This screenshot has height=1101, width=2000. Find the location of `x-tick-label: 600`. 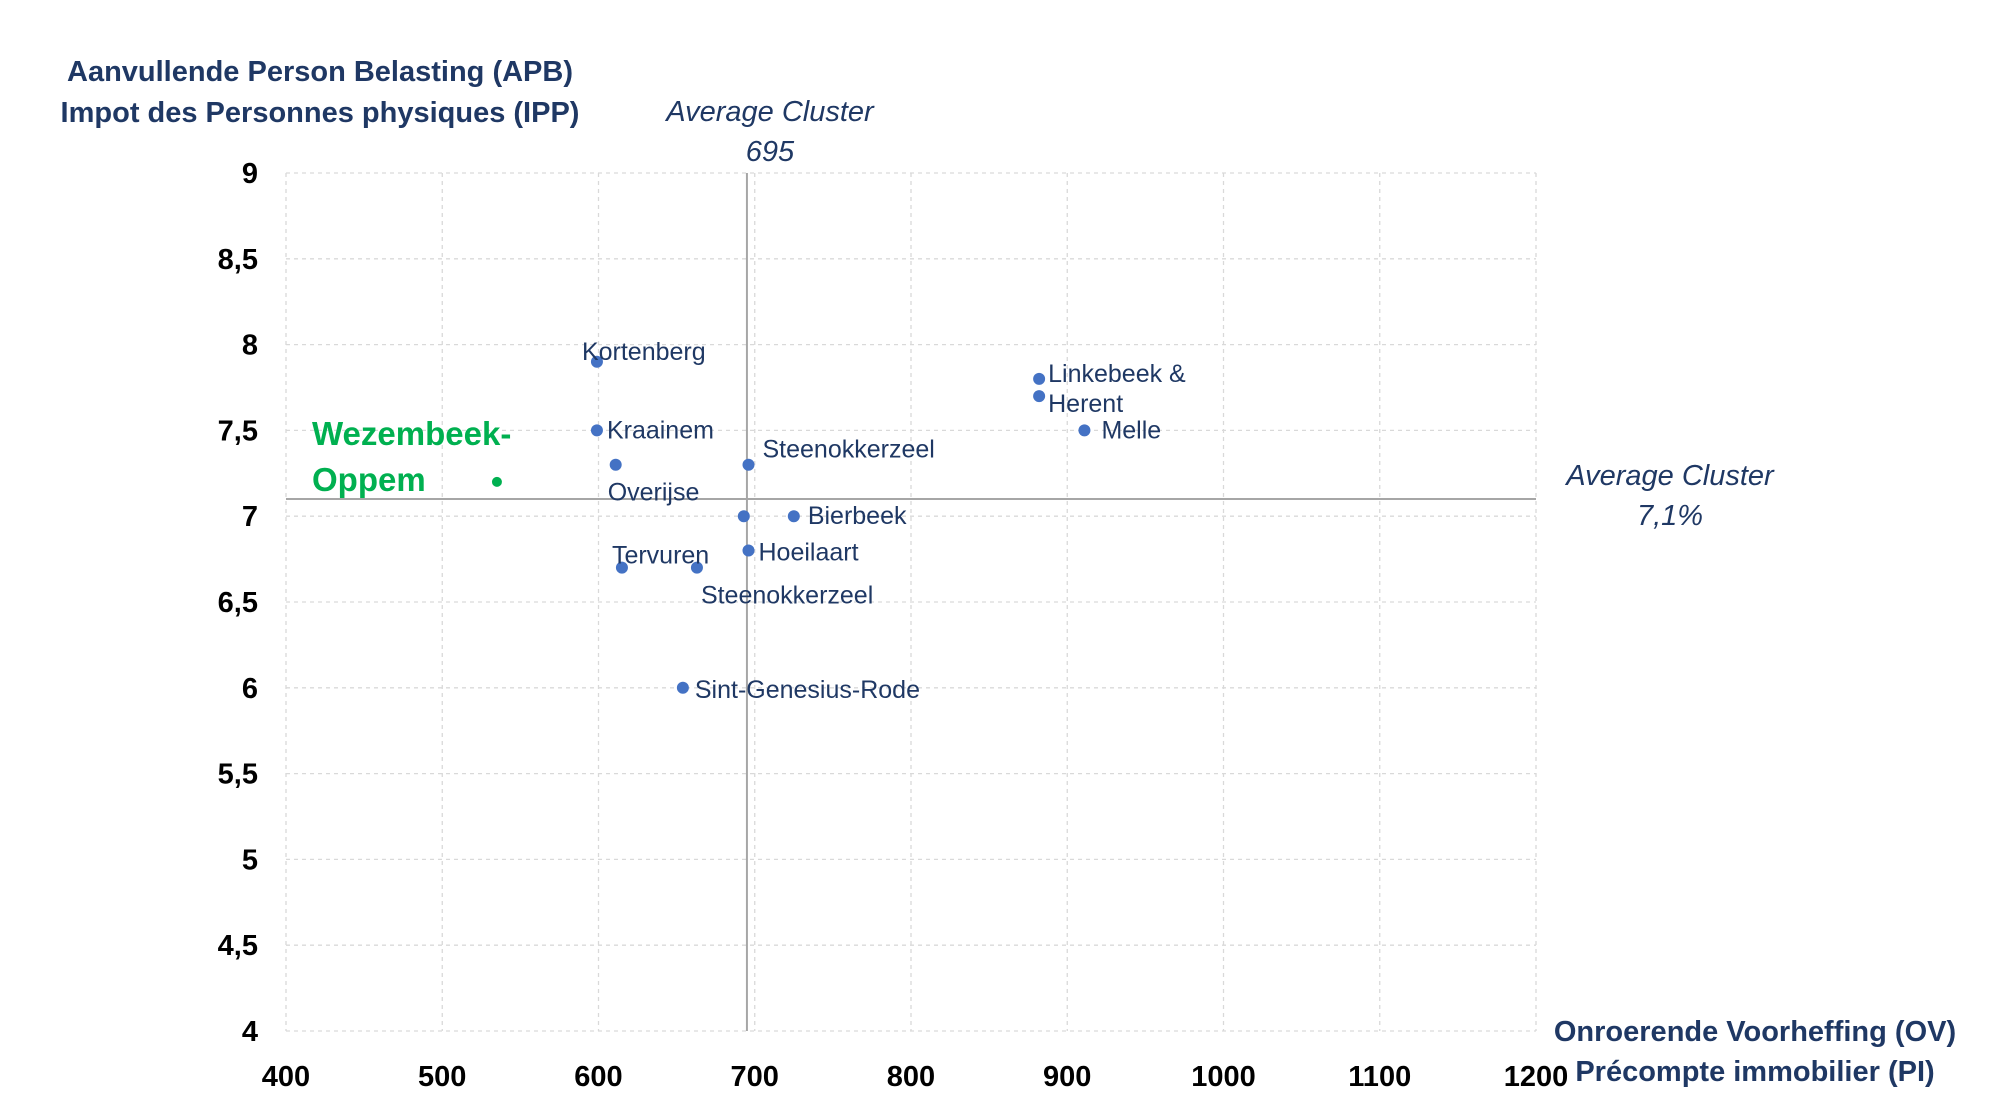

x-tick-label: 600 is located at coordinates (598, 1077).